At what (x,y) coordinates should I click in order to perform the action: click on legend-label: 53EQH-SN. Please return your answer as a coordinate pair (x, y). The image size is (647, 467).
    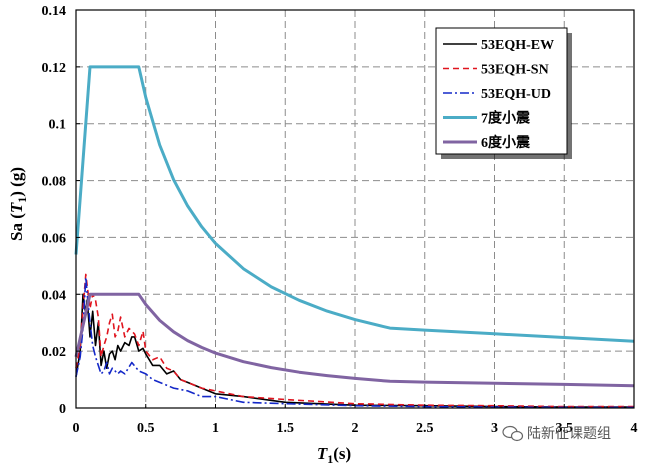
    Looking at the image, I should click on (515, 70).